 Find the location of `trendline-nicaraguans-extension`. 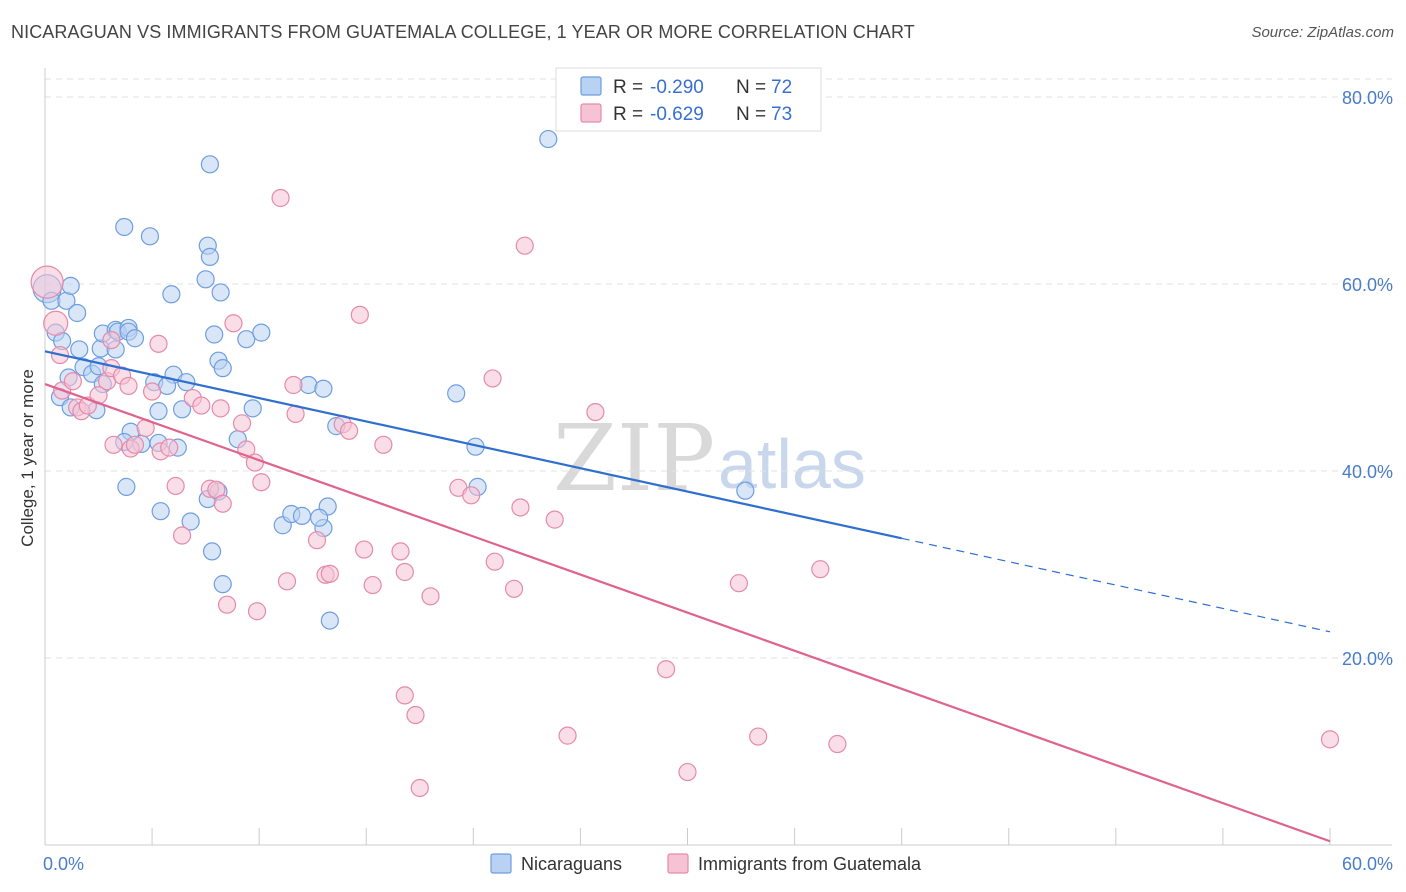

trendline-nicaraguans-extension is located at coordinates (1116, 585).